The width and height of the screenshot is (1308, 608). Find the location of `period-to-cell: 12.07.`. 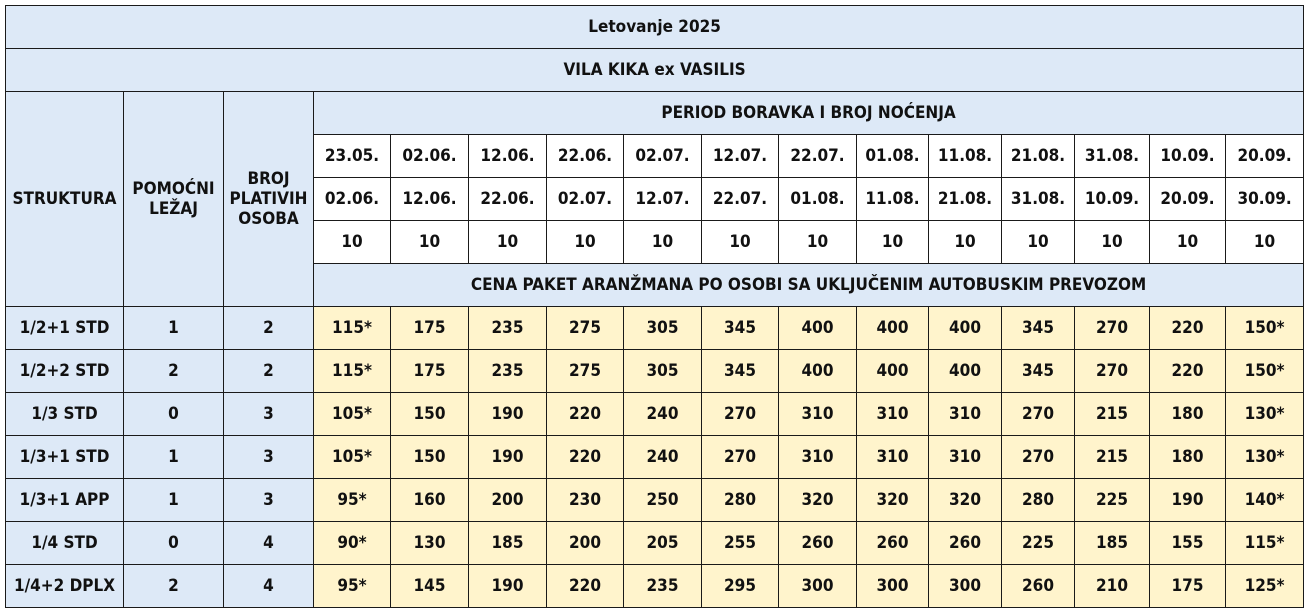

period-to-cell: 12.07. is located at coordinates (662, 199).